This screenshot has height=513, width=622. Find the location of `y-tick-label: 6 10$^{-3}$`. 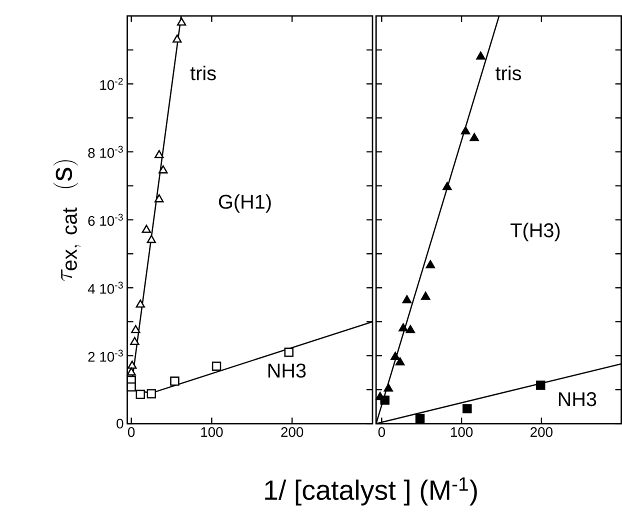

y-tick-label: 6 10$^{-3}$ is located at coordinates (105, 220).